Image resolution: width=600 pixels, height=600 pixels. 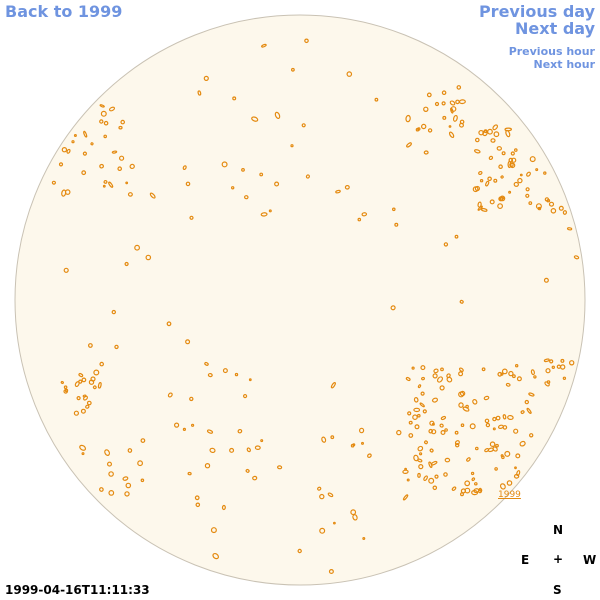 What do you see at coordinates (558, 559) in the screenshot?
I see `compass-center-icon: +` at bounding box center [558, 559].